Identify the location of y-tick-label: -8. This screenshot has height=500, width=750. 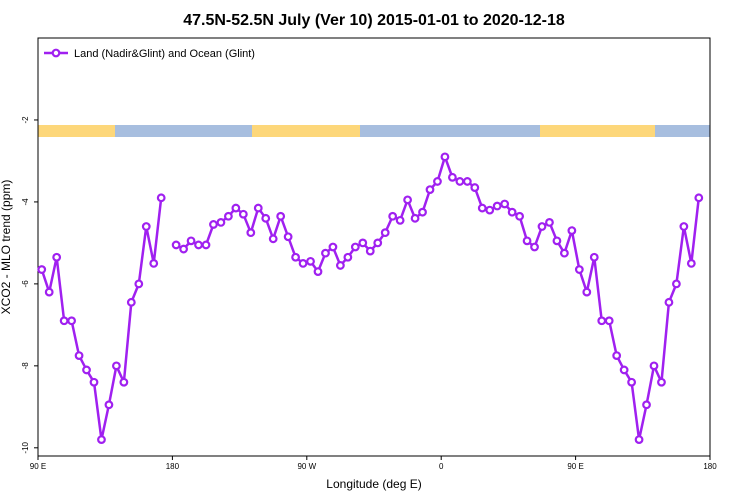
(25, 366).